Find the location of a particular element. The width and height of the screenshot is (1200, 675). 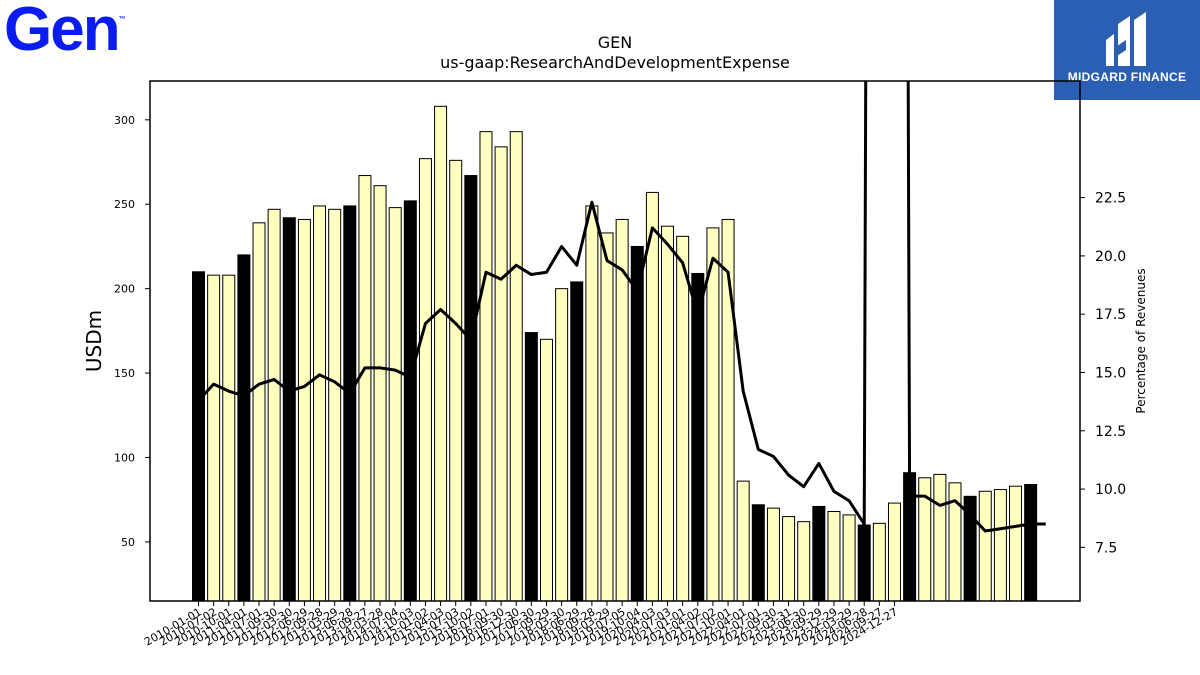

y2-tick-label: 20.0 is located at coordinates (1110, 257).